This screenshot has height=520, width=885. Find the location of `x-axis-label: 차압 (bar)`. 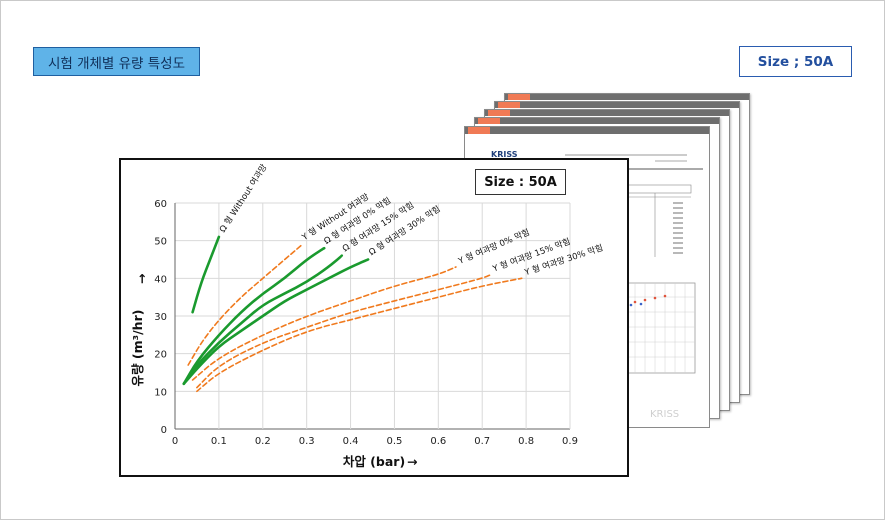

x-axis-label: 차압 (bar) is located at coordinates (374, 461).